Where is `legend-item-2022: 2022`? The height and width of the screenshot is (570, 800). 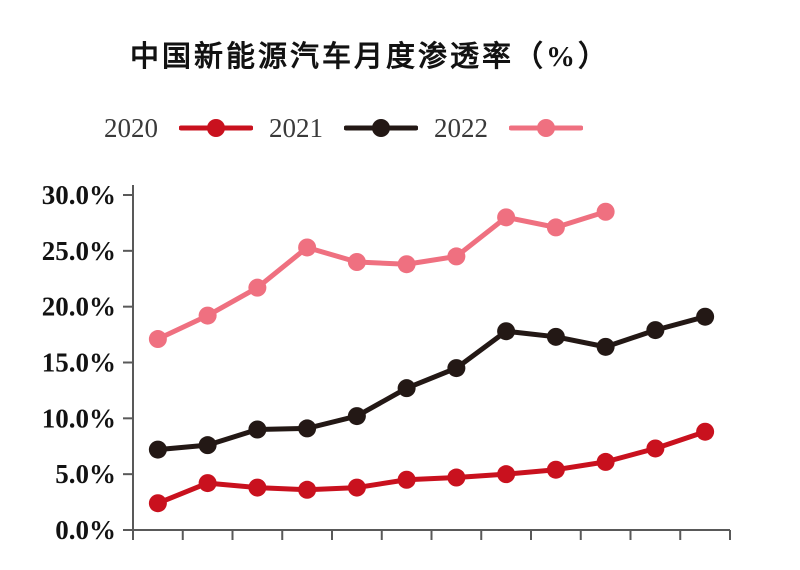 legend-item-2022: 2022 is located at coordinates (516, 128).